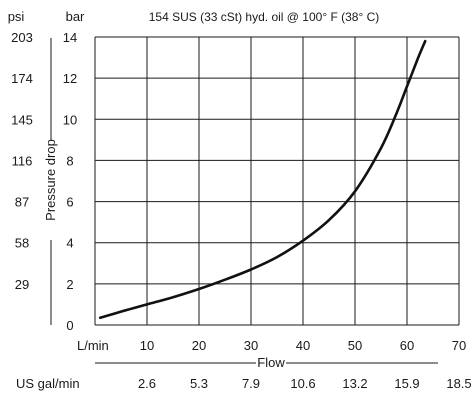 The height and width of the screenshot is (395, 474). What do you see at coordinates (75, 16) in the screenshot?
I see `y-unit-primary: bar` at bounding box center [75, 16].